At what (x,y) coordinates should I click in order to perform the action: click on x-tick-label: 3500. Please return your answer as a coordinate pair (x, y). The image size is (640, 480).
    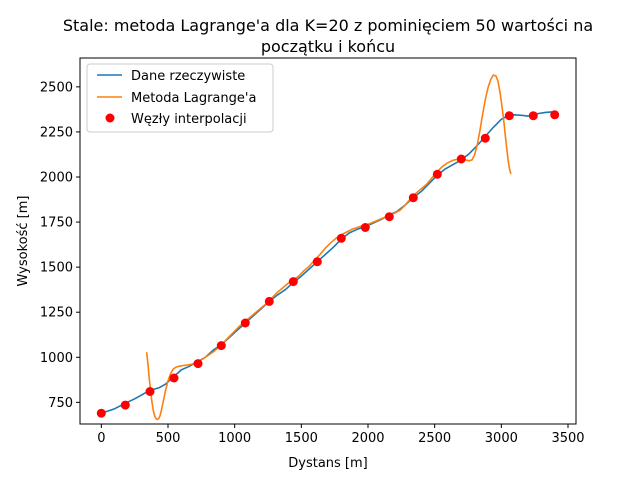
    Looking at the image, I should click on (567, 438).